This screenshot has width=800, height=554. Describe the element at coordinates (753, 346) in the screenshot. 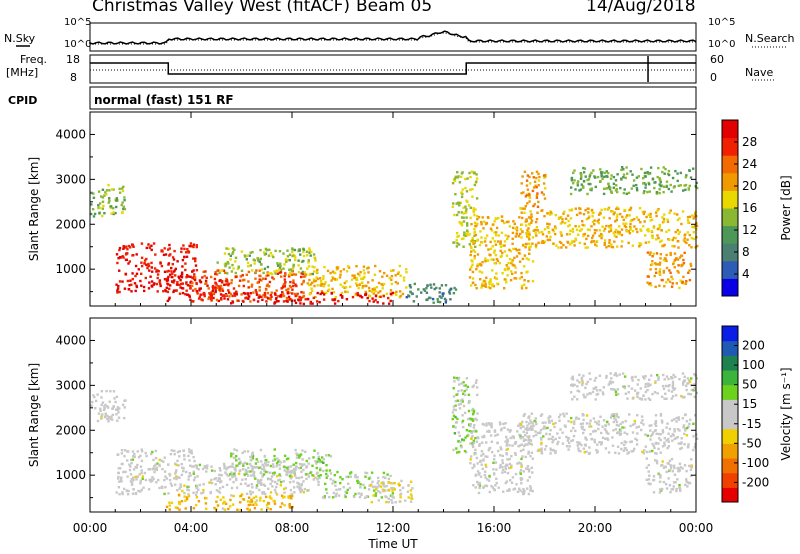

I see `colorbar-tick-label: 200` at that location.